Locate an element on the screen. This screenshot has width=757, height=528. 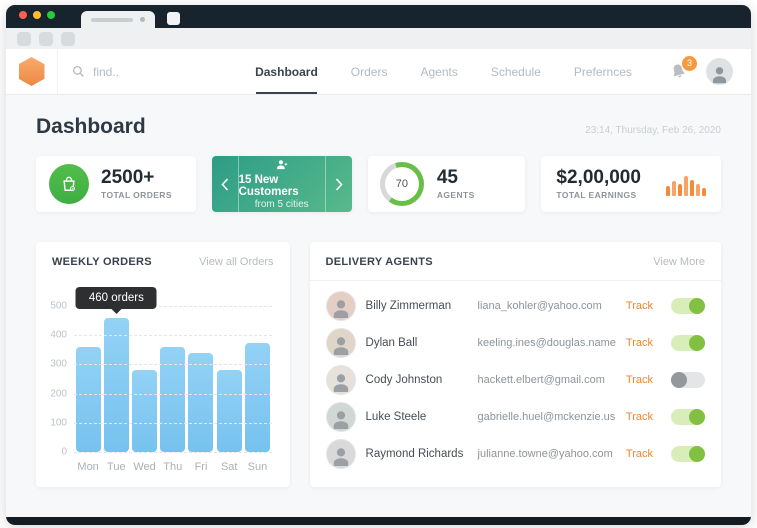
view-more-link: View More is located at coordinates (679, 262).